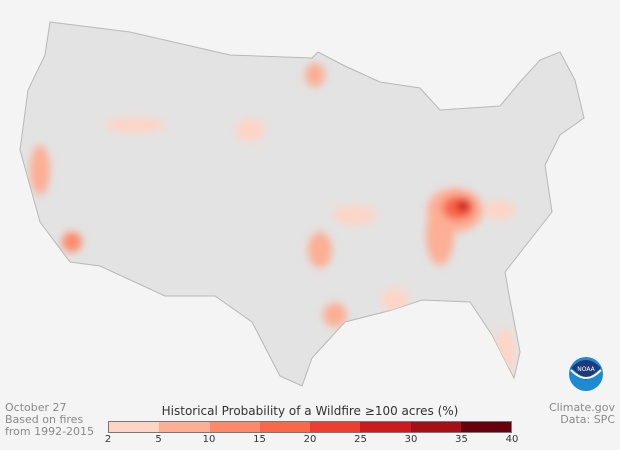  Describe the element at coordinates (209, 439) in the screenshot. I see `legend-tick: 10` at that location.